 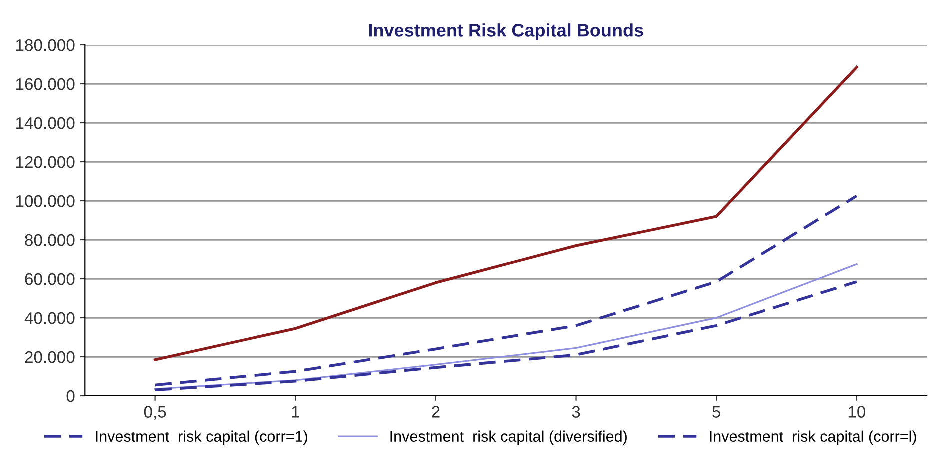 I want to click on y-tick-label: 180.000, so click(x=45, y=45).